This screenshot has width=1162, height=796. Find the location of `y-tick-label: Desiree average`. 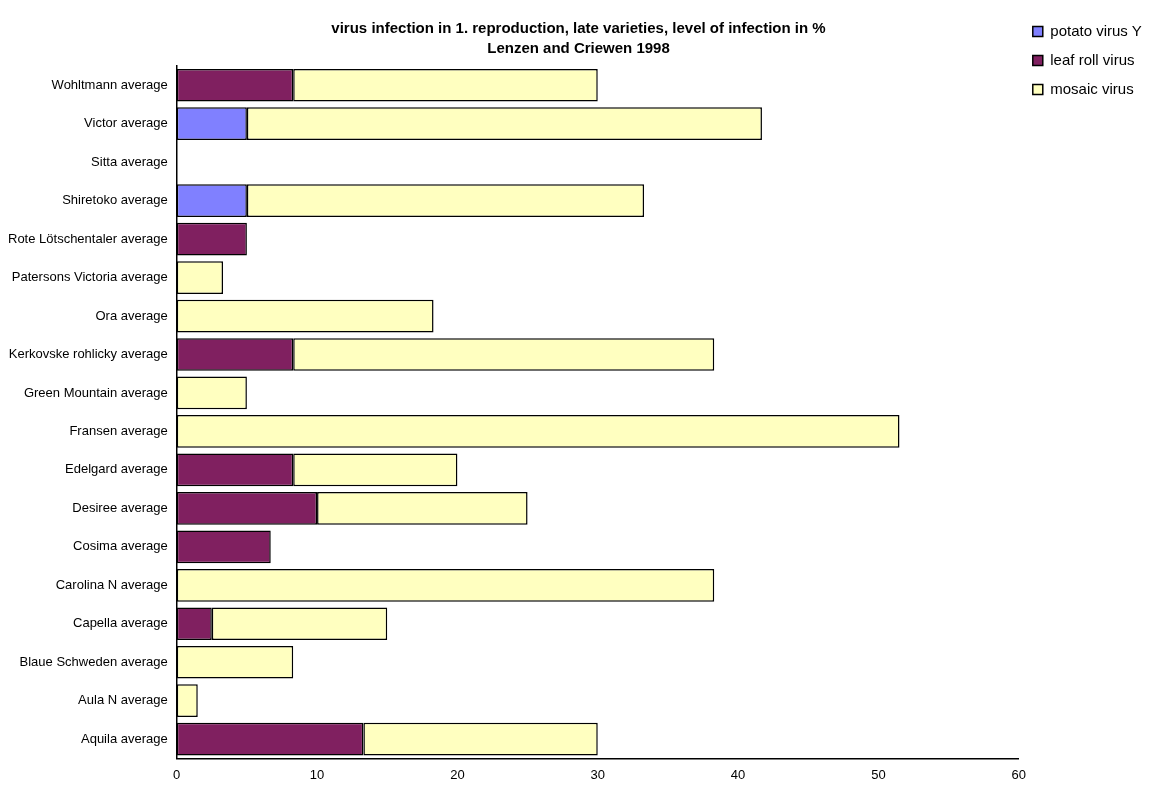

y-tick-label: Desiree average is located at coordinates (120, 507).